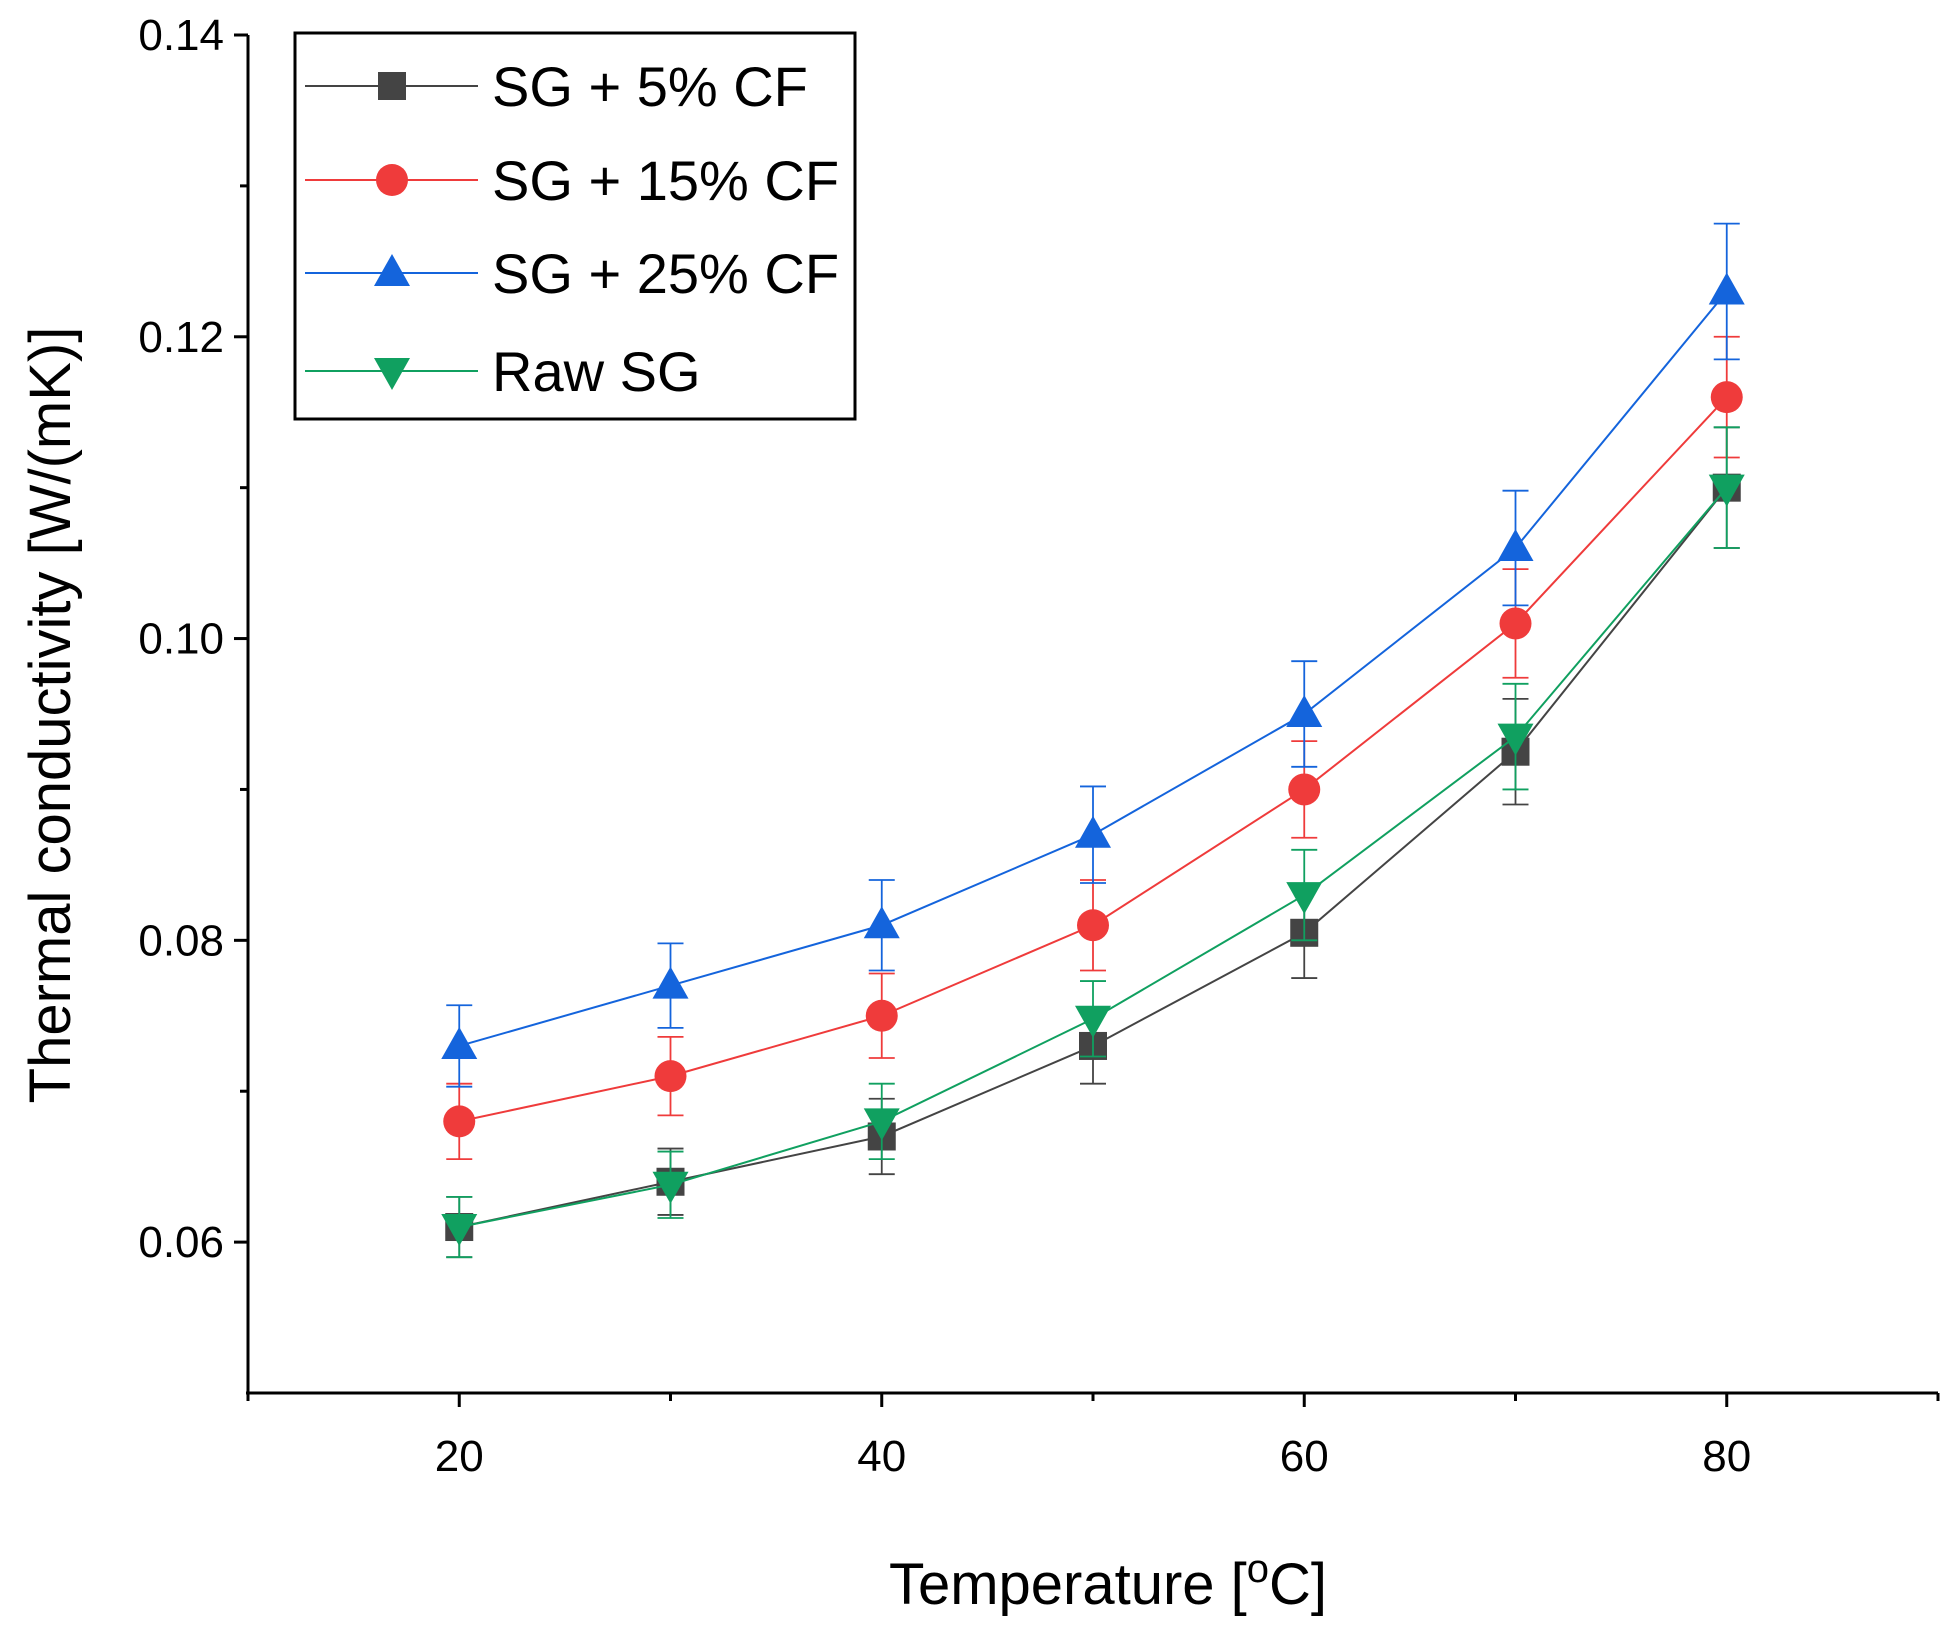 This screenshot has width=1960, height=1628. I want to click on y-tick-label: 0.12, so click(181, 337).